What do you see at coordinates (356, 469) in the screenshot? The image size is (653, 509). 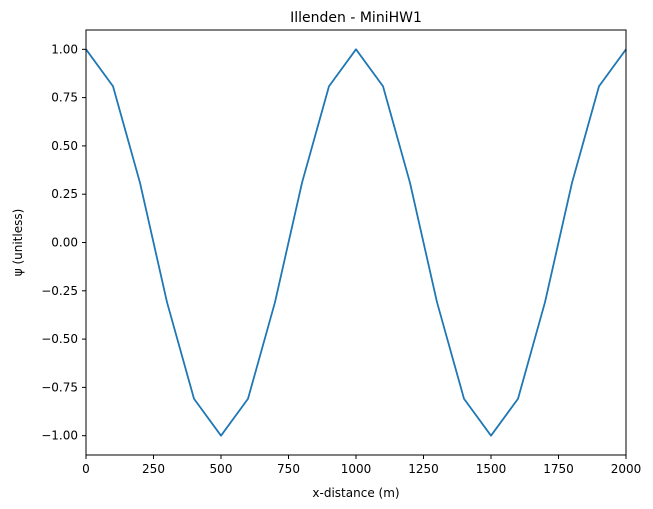 I see `x-tick-label: 1000` at bounding box center [356, 469].